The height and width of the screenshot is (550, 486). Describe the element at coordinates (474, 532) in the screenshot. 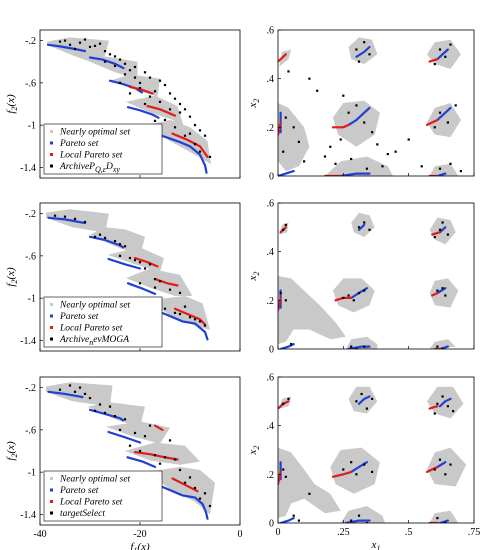

I see `x-tick-label: .75` at that location.